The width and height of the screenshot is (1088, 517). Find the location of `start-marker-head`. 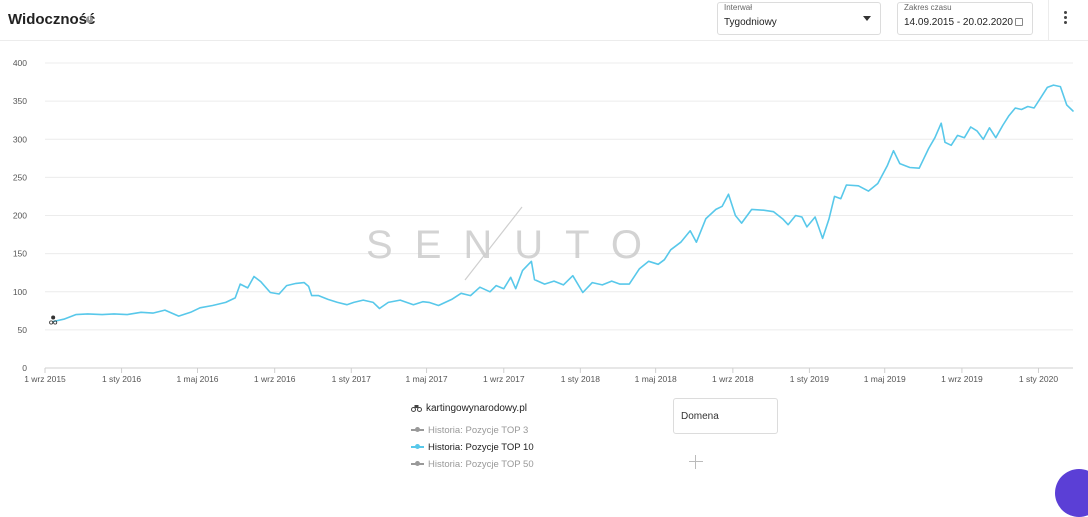

start-marker-head is located at coordinates (53, 317).